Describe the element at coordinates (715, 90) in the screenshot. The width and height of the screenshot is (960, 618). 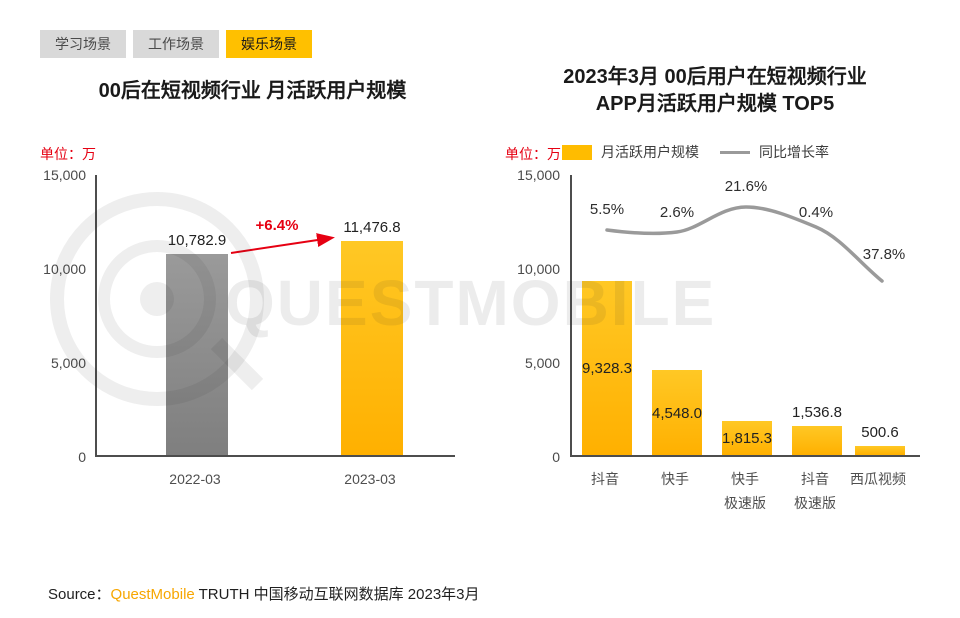
I see `right-chart-title: 2023年3月 00后用户在短视频行业 APP月活跃用户规模 TOP5` at that location.